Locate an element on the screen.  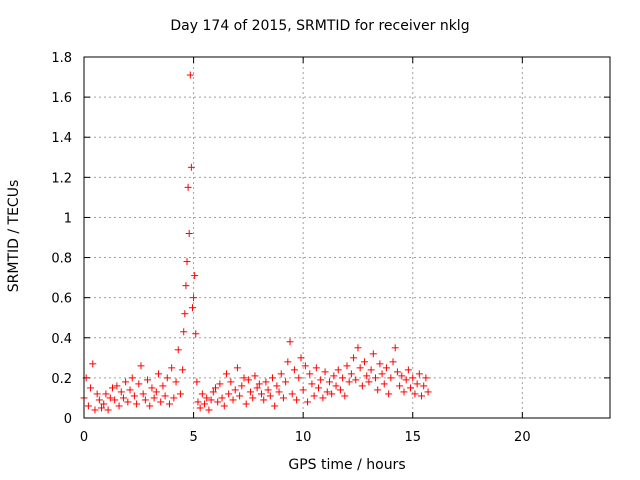
y-tick-label: 0.8 is located at coordinates (61, 259).